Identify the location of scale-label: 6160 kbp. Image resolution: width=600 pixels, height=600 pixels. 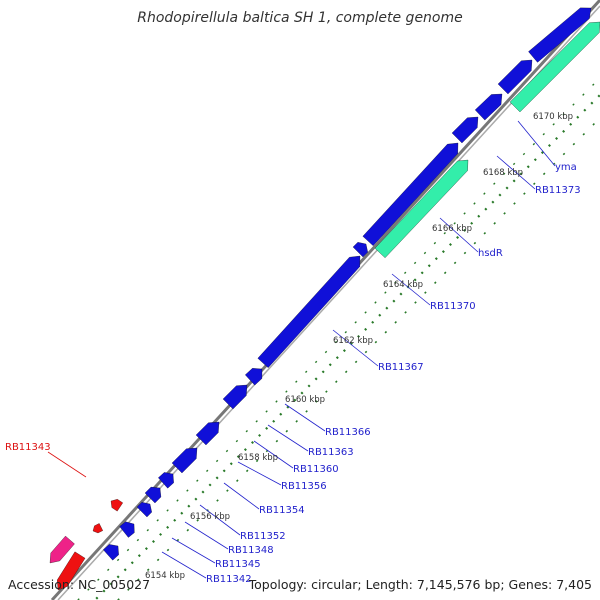
(305, 400).